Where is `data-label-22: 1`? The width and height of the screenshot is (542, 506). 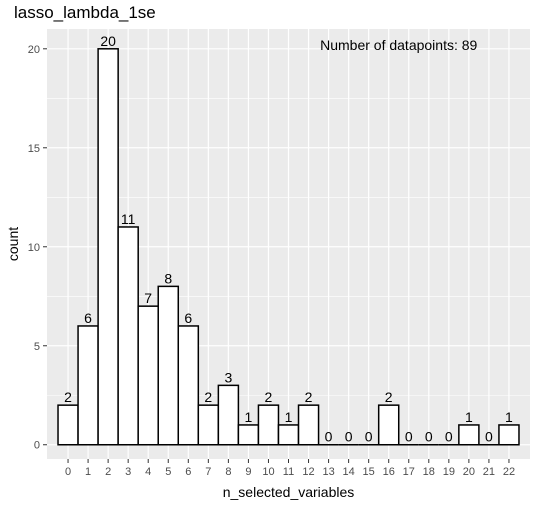 data-label-22: 1 is located at coordinates (509, 417).